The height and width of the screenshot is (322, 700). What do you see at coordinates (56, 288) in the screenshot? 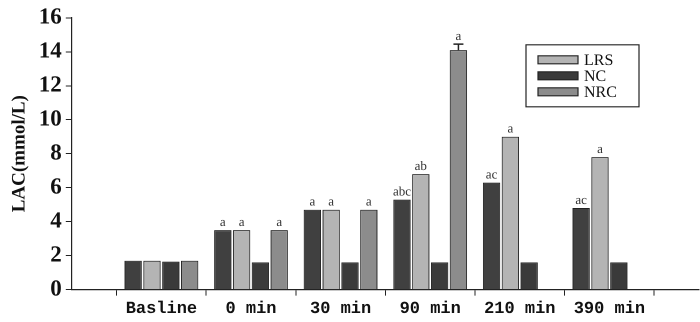
I see `y-tick-label: 0` at bounding box center [56, 288].